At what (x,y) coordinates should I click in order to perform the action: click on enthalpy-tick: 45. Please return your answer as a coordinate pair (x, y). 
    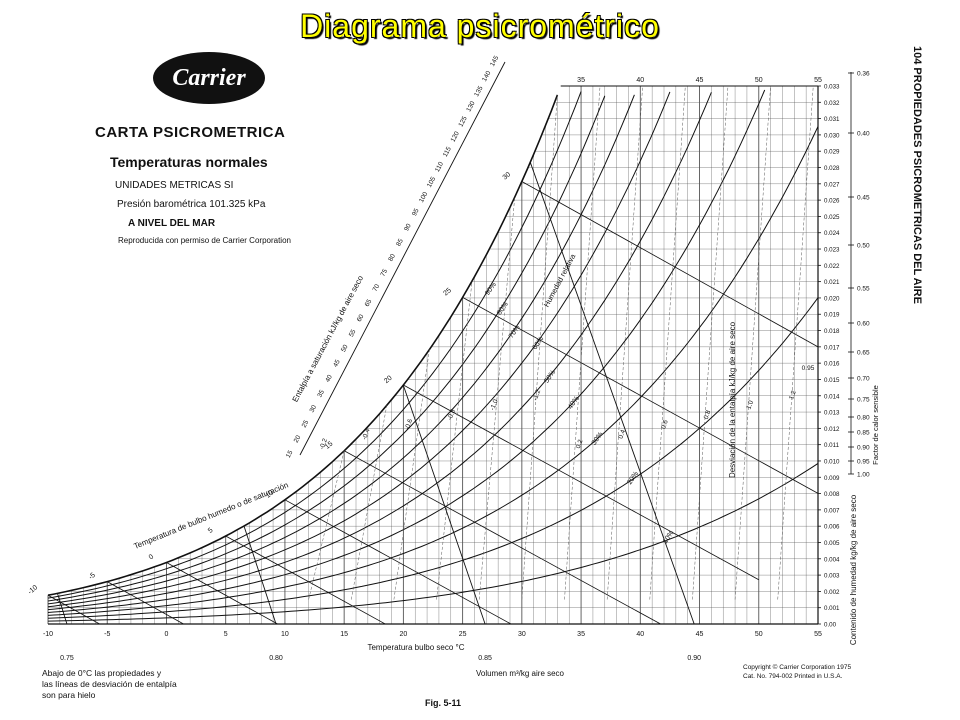
    Looking at the image, I should click on (337, 363).